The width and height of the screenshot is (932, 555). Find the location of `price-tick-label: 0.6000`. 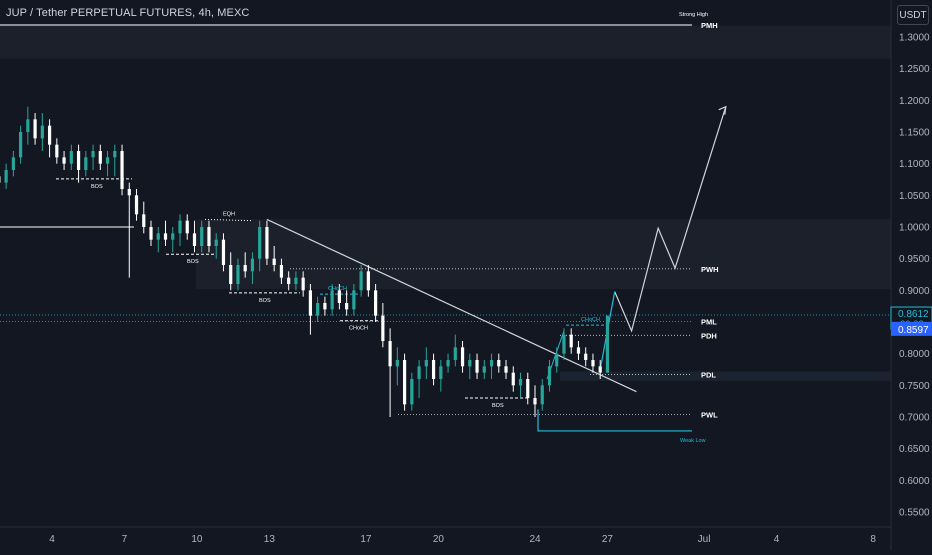

price-tick-label: 0.6000 is located at coordinates (914, 481).